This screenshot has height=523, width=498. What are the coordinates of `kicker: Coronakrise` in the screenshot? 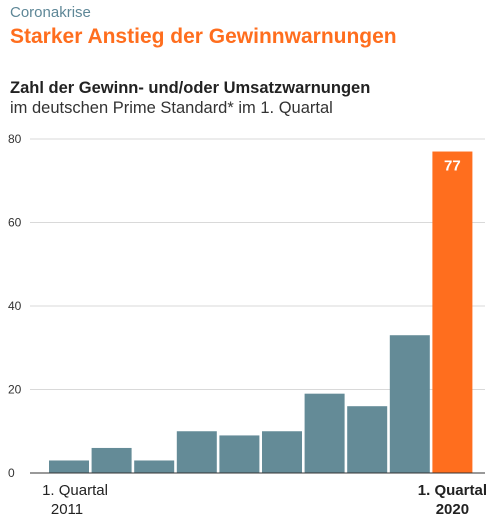 It's located at (50, 12).